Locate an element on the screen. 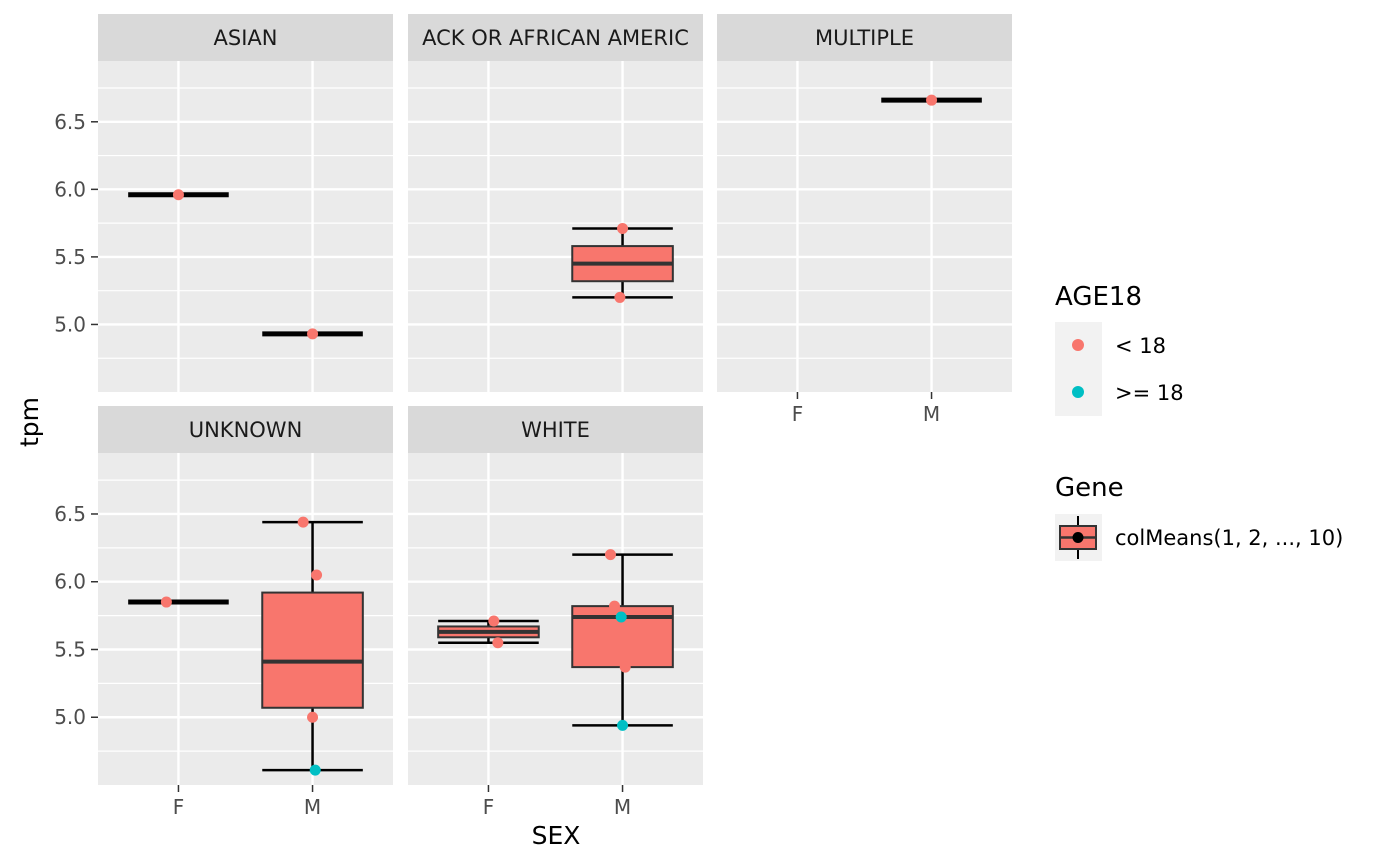  facet-strip-label: ASIAN is located at coordinates (246, 38).